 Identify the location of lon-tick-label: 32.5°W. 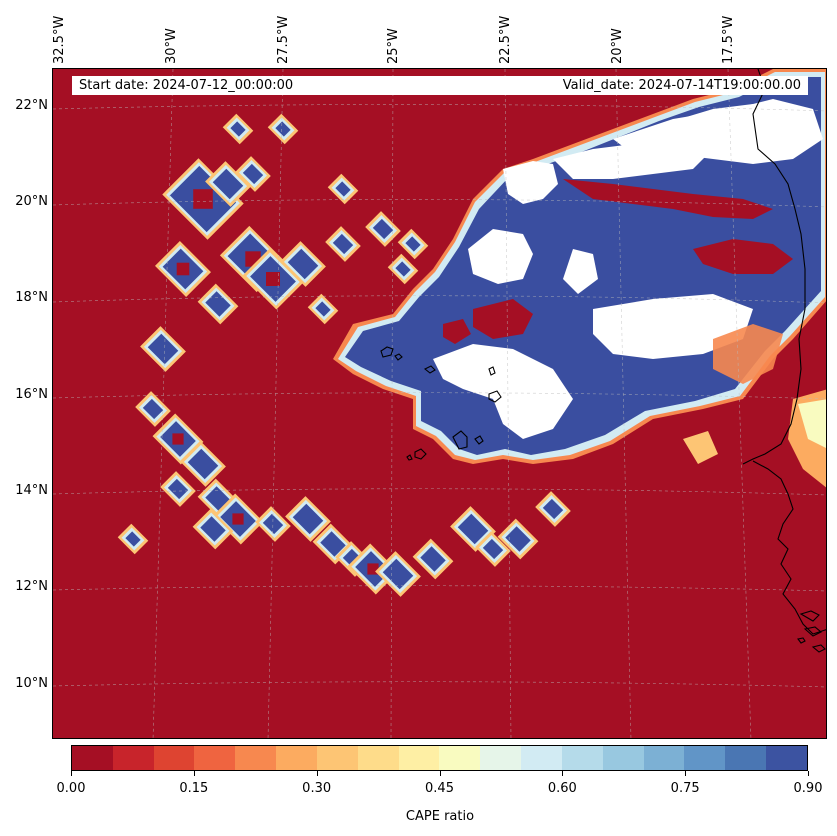
(59, 39).